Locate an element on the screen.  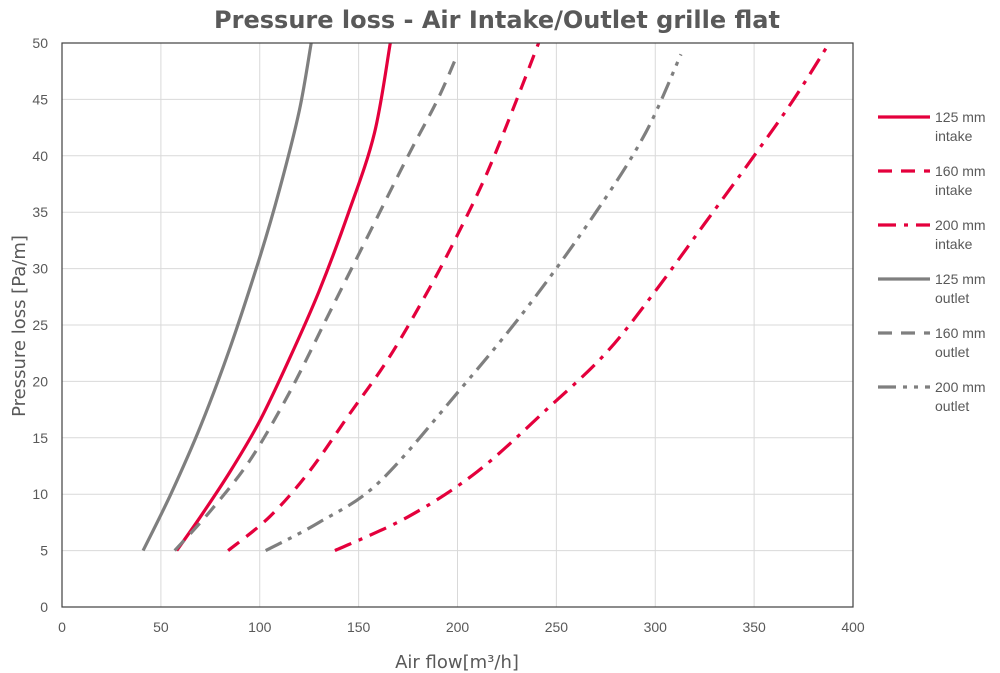
legend-label: 125 mm outlet is located at coordinates (960, 288).